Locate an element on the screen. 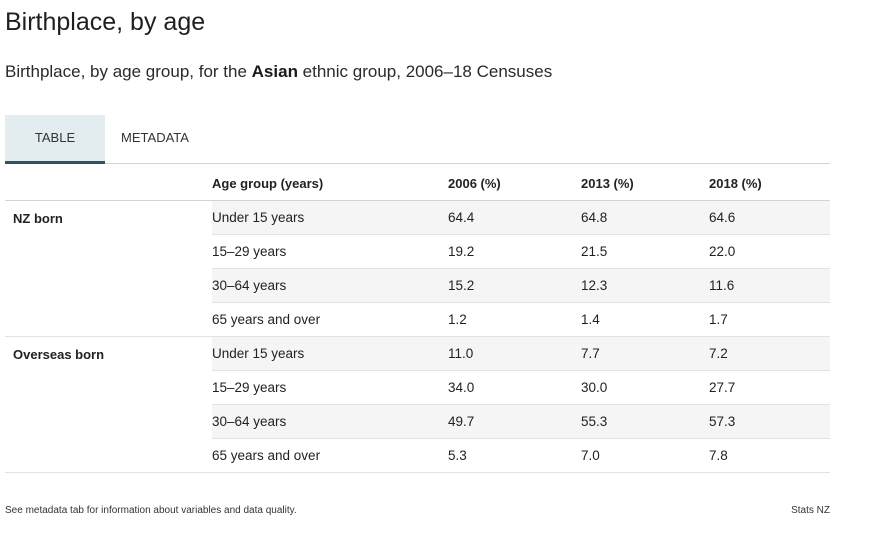 Image resolution: width=886 pixels, height=539 pixels. value-2013-cell: 7.7 is located at coordinates (645, 353).